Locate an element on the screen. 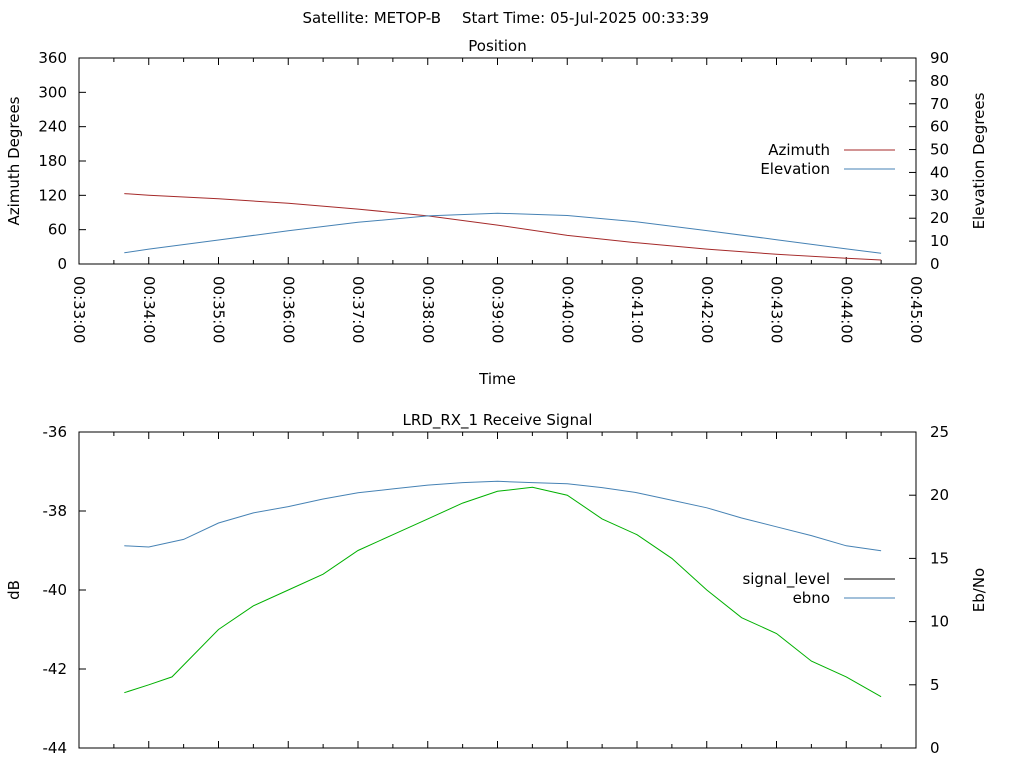 The image size is (1024, 768). x-tick-label: 00:38:00 is located at coordinates (428, 309).